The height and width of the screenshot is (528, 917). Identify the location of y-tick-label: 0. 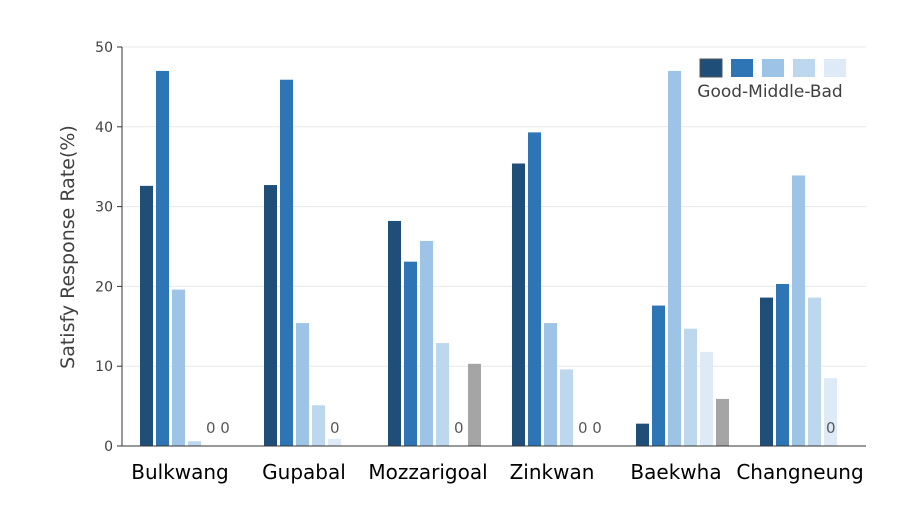
(108, 447).